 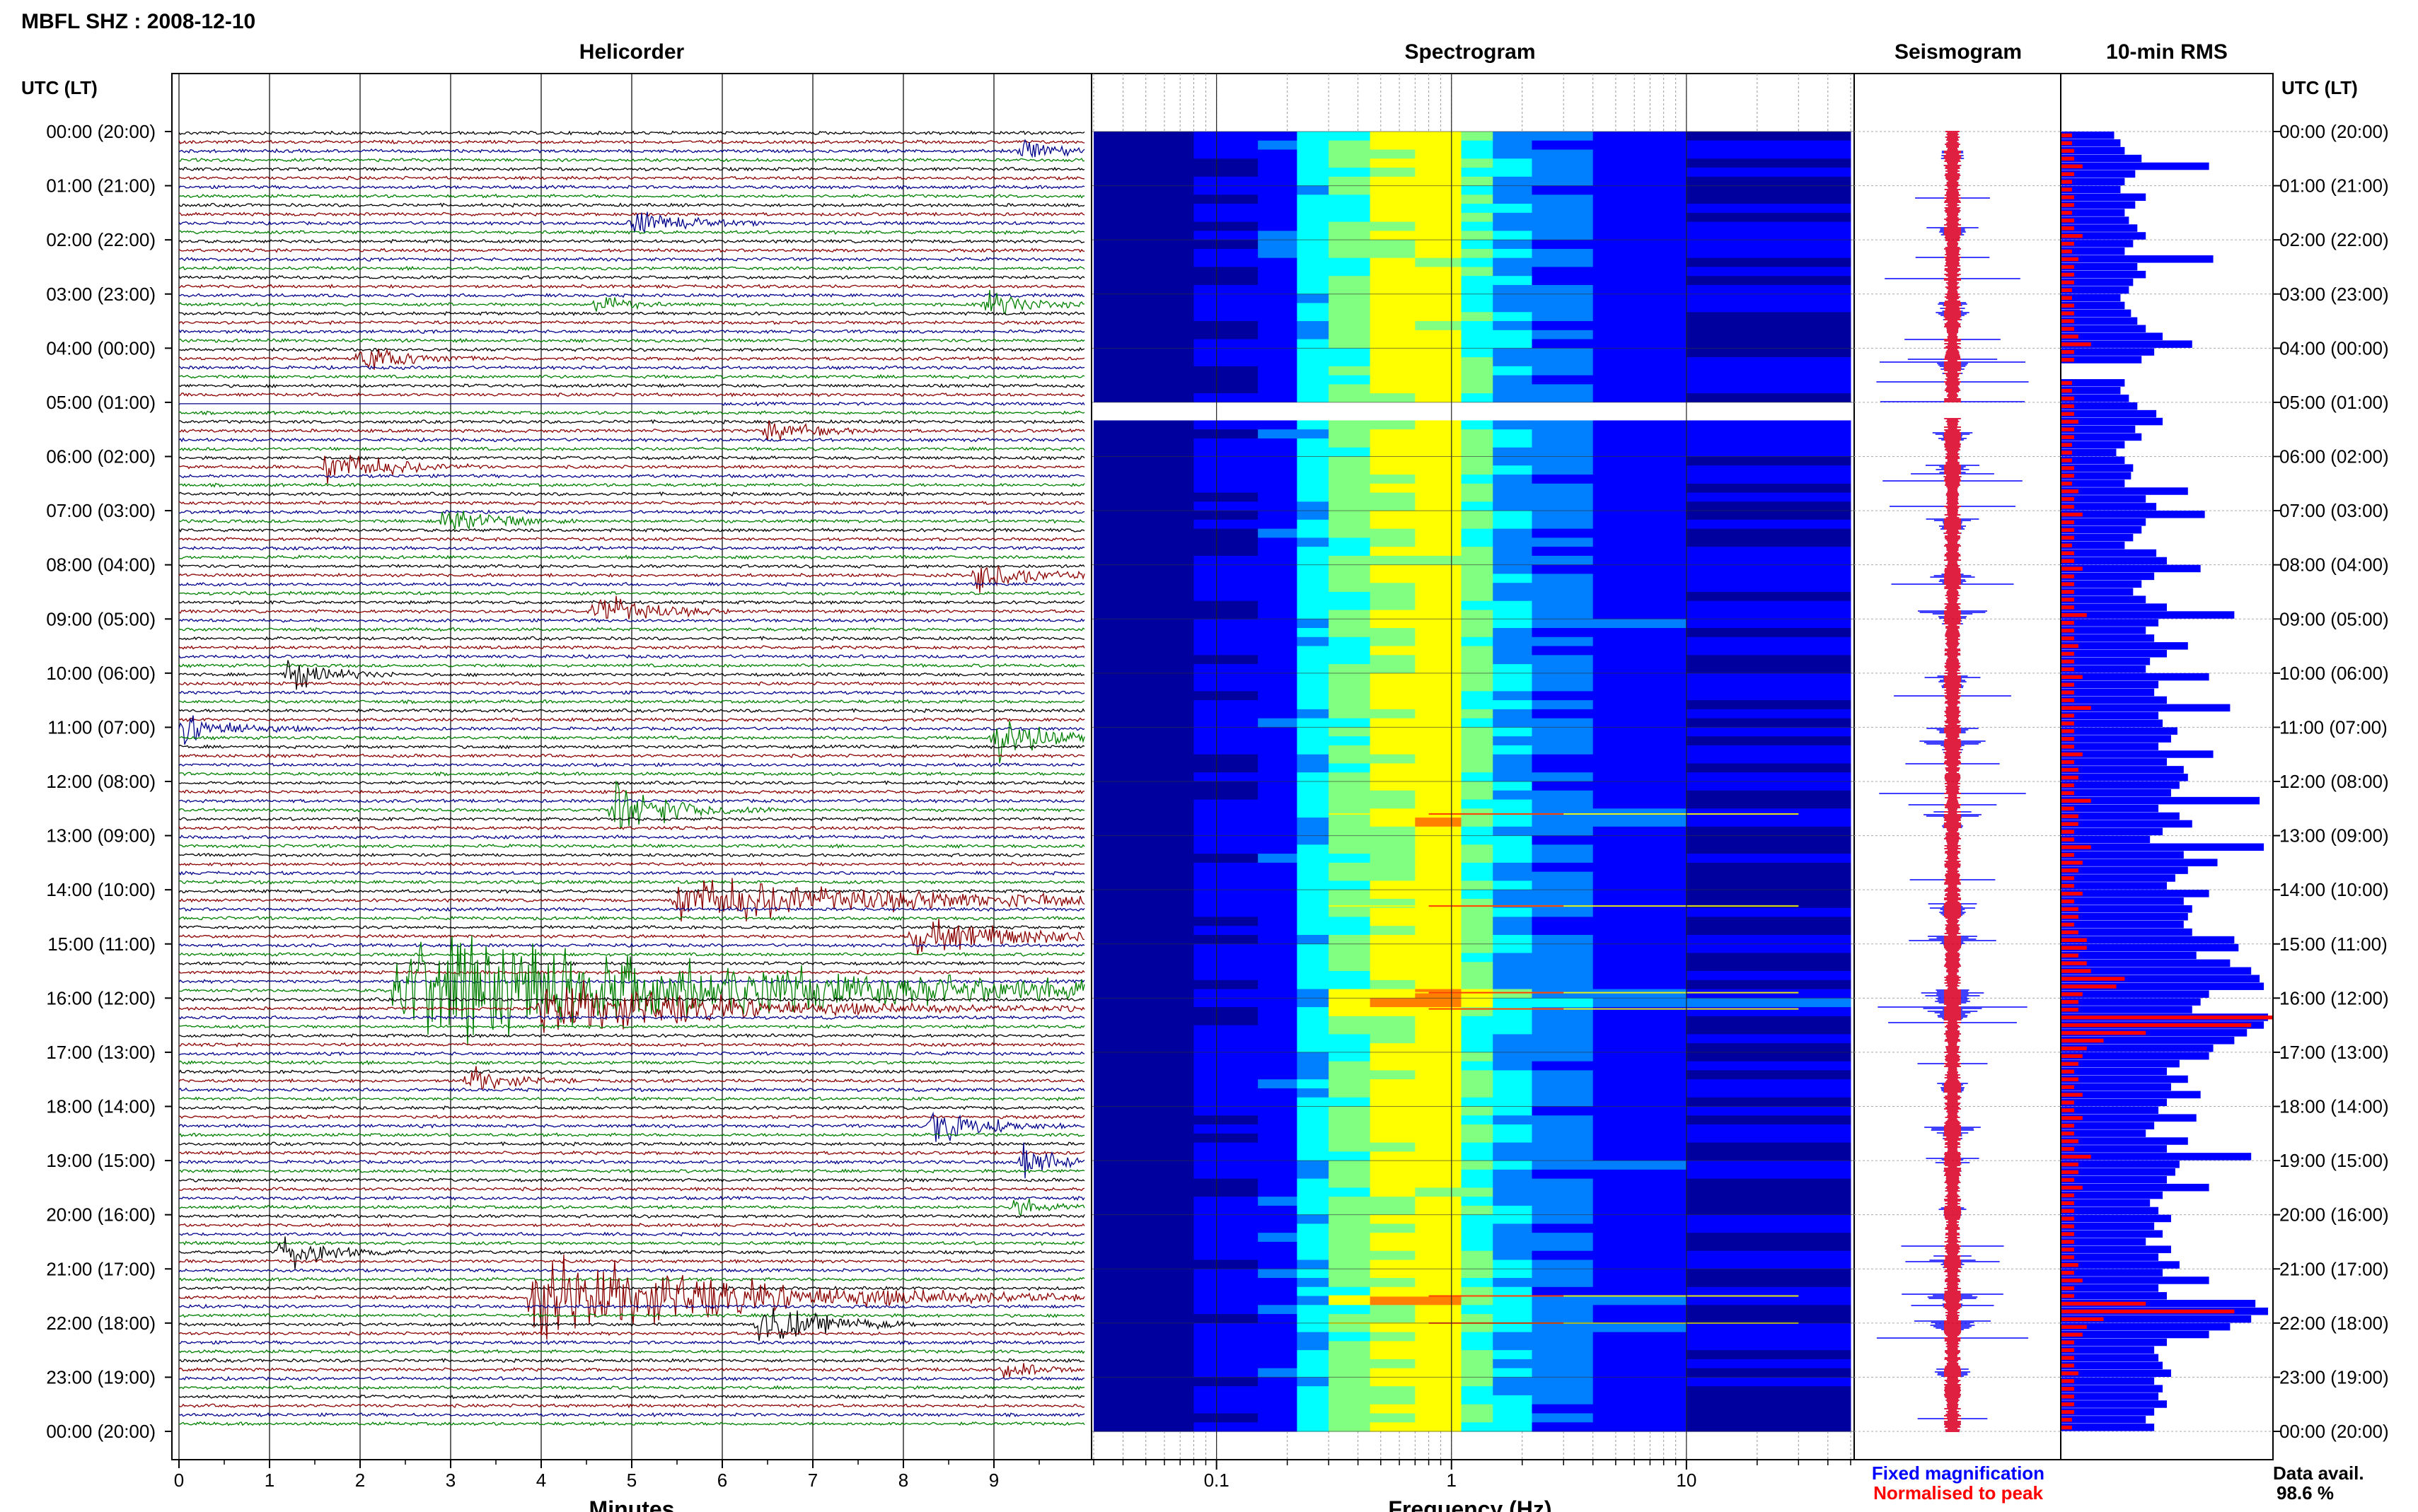 What do you see at coordinates (2334, 402) in the screenshot?
I see `time-label-right: 05:00 (01:00)` at bounding box center [2334, 402].